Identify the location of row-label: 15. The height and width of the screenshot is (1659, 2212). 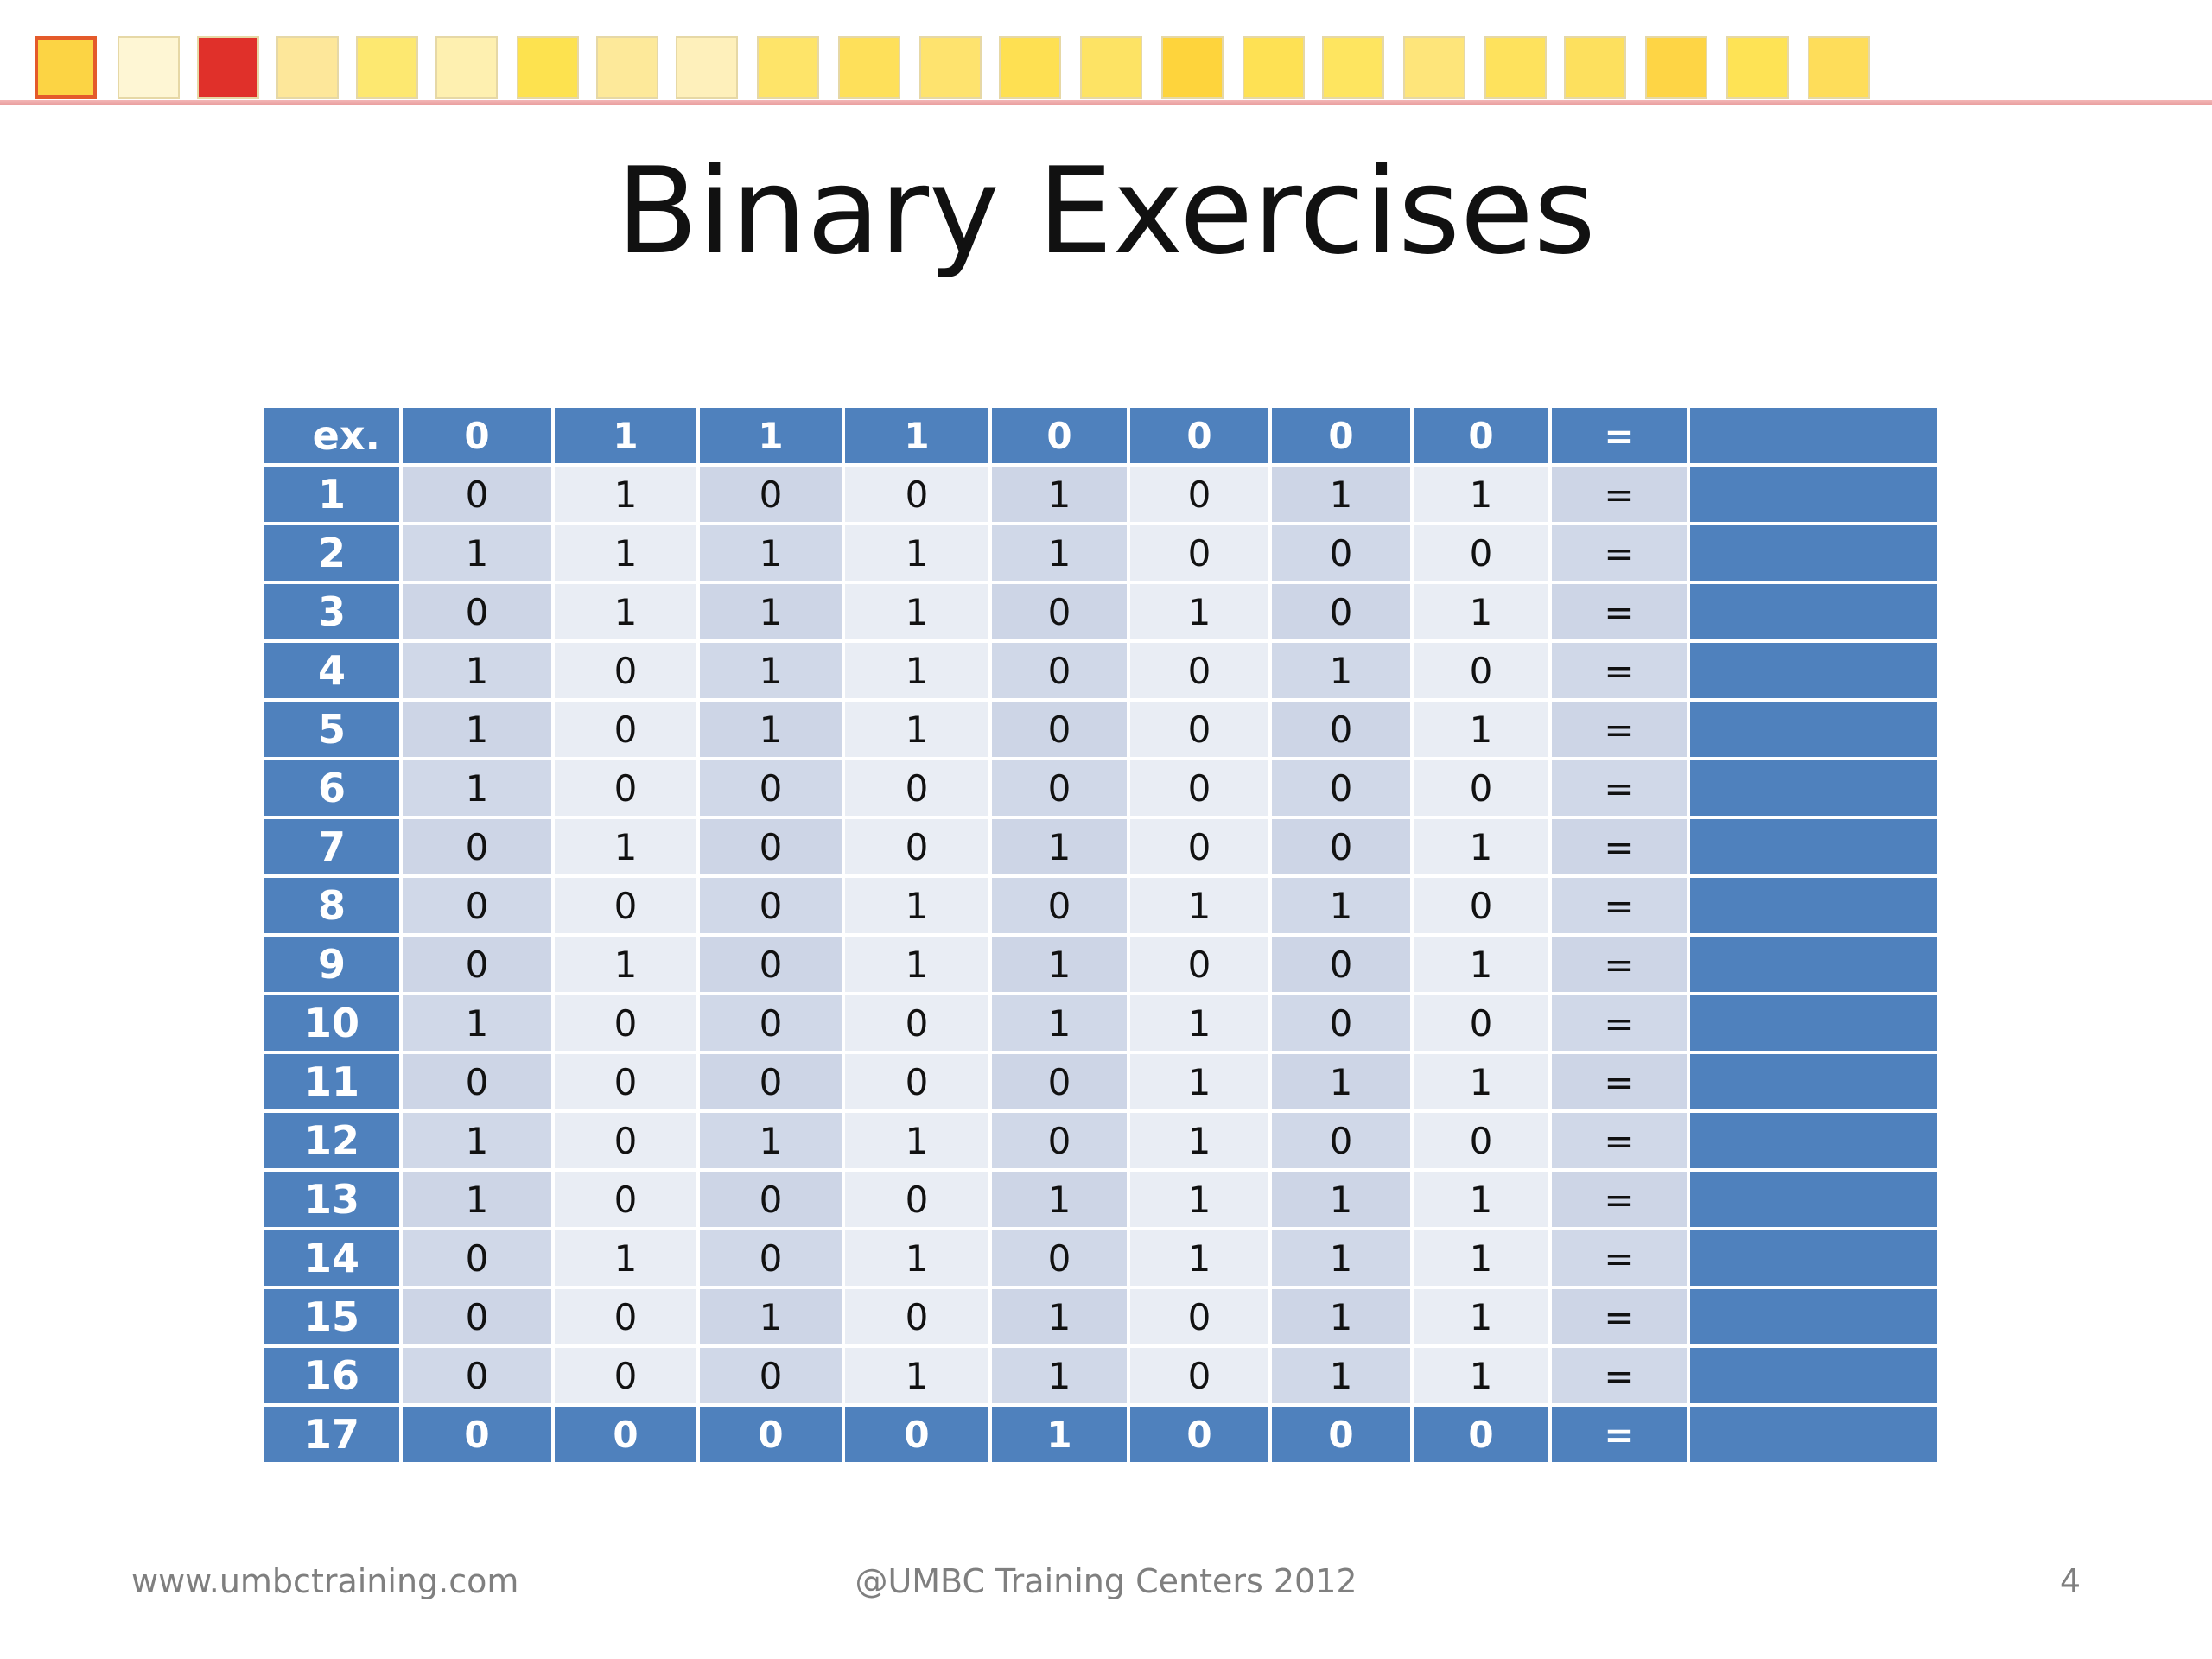
(331, 1316).